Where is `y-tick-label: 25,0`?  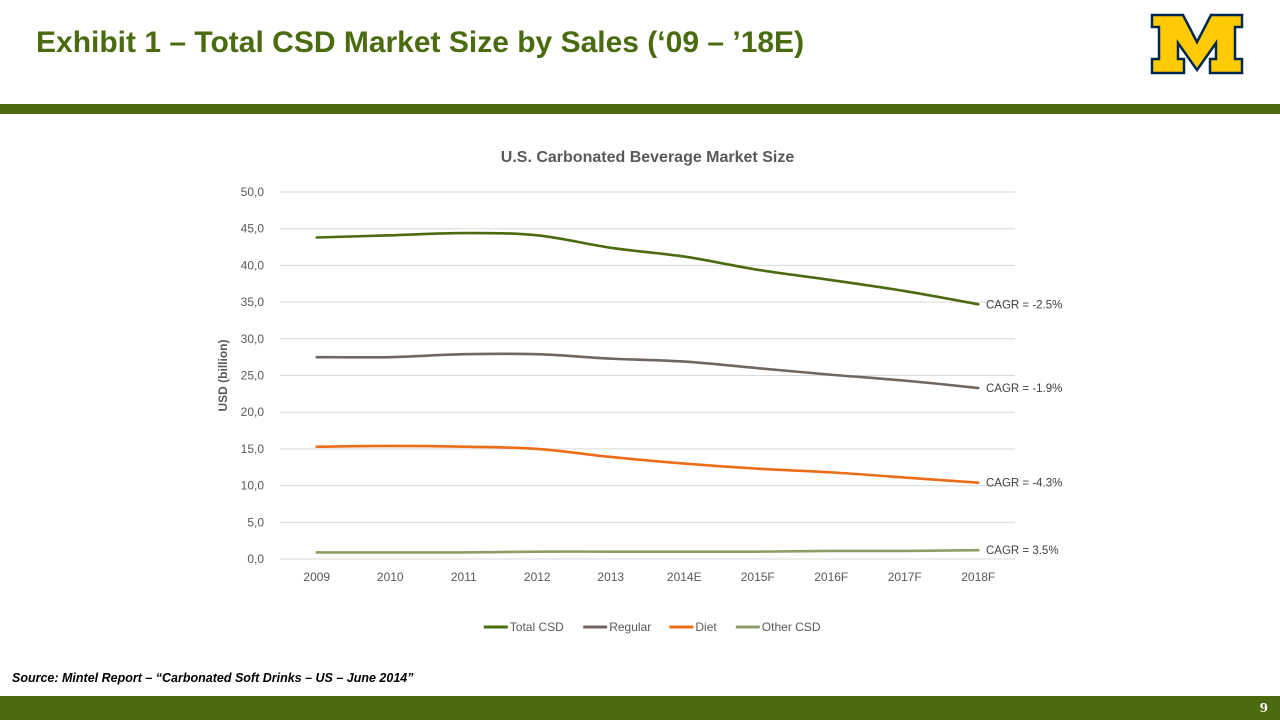 y-tick-label: 25,0 is located at coordinates (253, 376).